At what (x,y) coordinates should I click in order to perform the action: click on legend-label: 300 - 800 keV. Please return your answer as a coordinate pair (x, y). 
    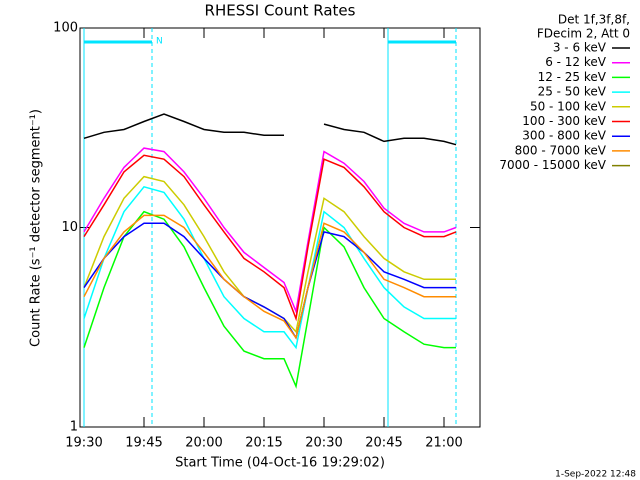
    Looking at the image, I should click on (564, 136).